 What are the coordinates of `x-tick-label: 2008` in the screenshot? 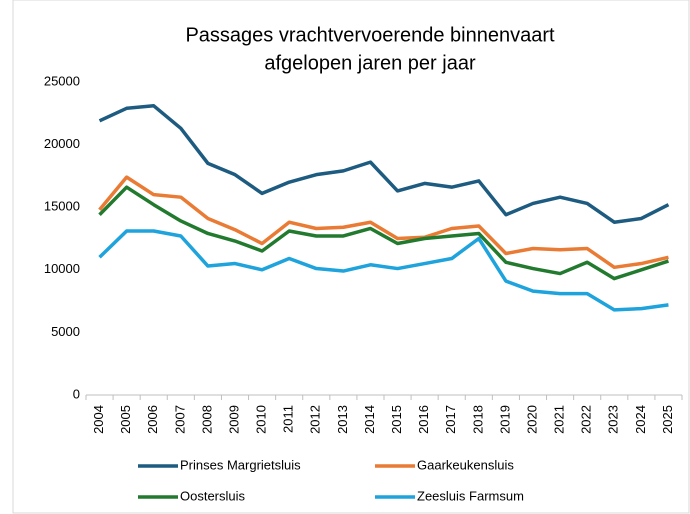 It's located at (206, 419).